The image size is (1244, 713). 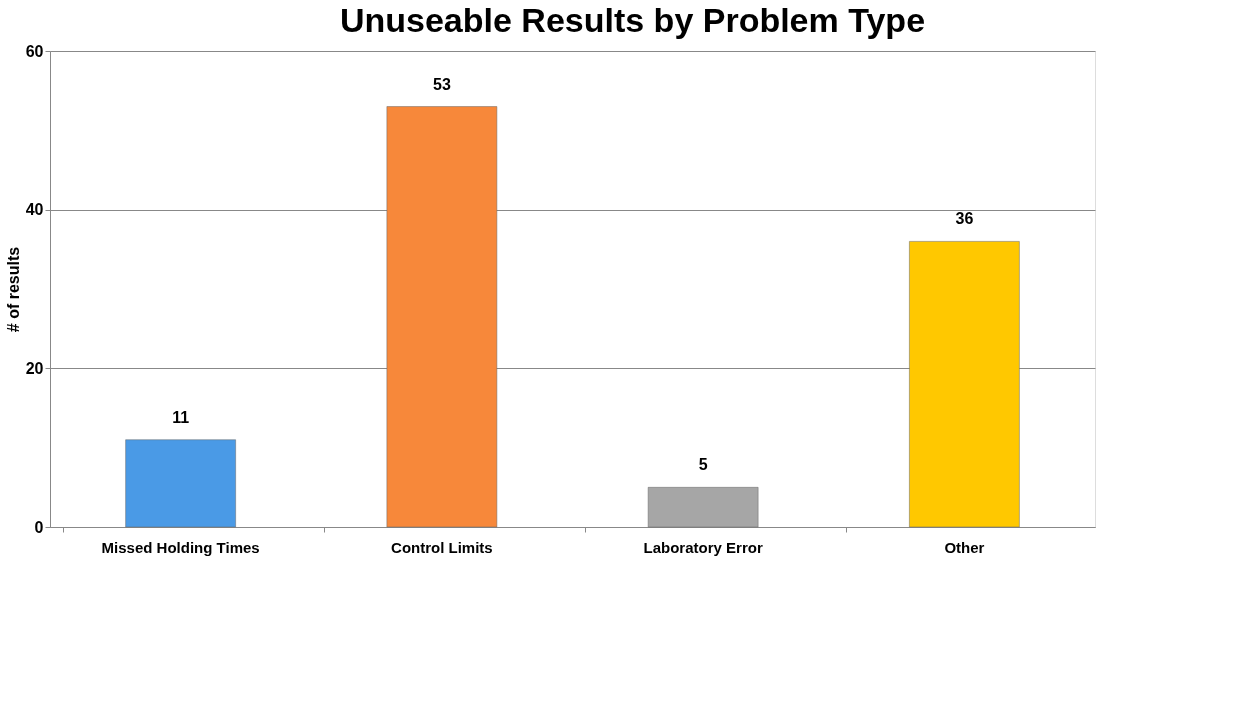 I want to click on y-axis-title: # of results, so click(x=13, y=289).